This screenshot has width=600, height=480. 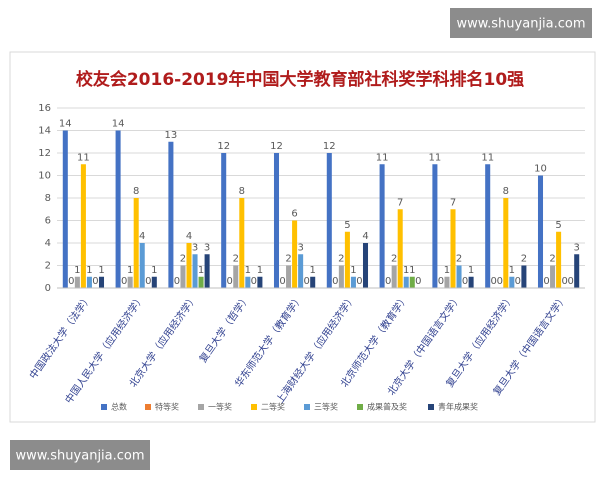 What do you see at coordinates (220, 407) in the screenshot?
I see `legend-label: 一等奖` at bounding box center [220, 407].